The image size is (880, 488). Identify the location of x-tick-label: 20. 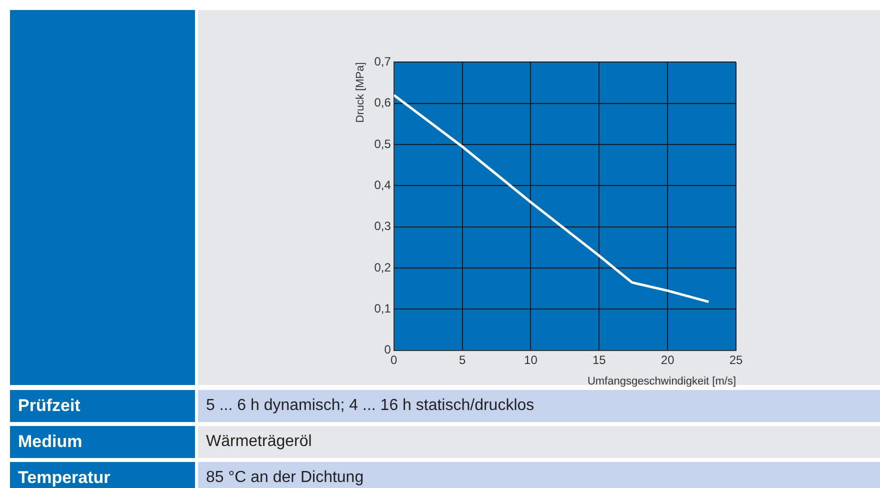
(667, 359).